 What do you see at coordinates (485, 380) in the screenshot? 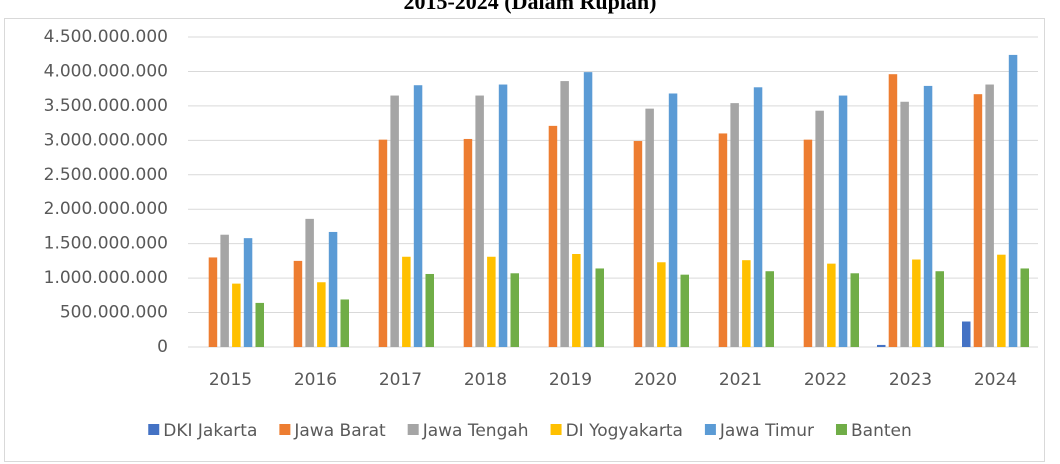
I see `x-tick-label: 2018` at bounding box center [485, 380].